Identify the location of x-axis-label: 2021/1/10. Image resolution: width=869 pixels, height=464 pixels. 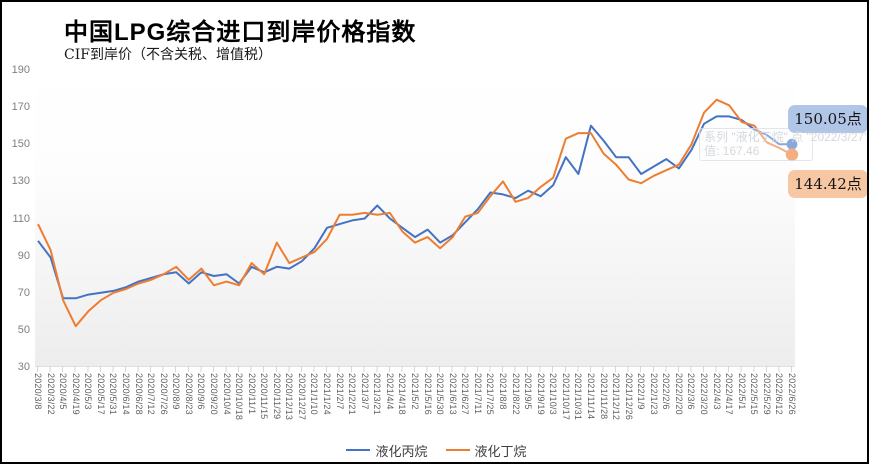
(314, 394).